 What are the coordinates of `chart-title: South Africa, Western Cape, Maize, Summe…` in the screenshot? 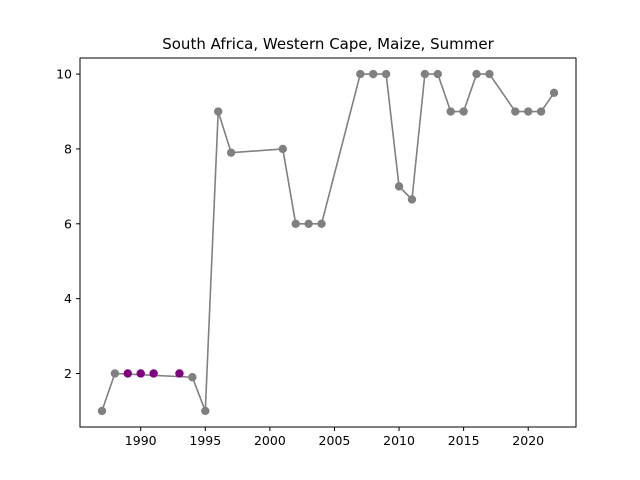 It's located at (328, 44).